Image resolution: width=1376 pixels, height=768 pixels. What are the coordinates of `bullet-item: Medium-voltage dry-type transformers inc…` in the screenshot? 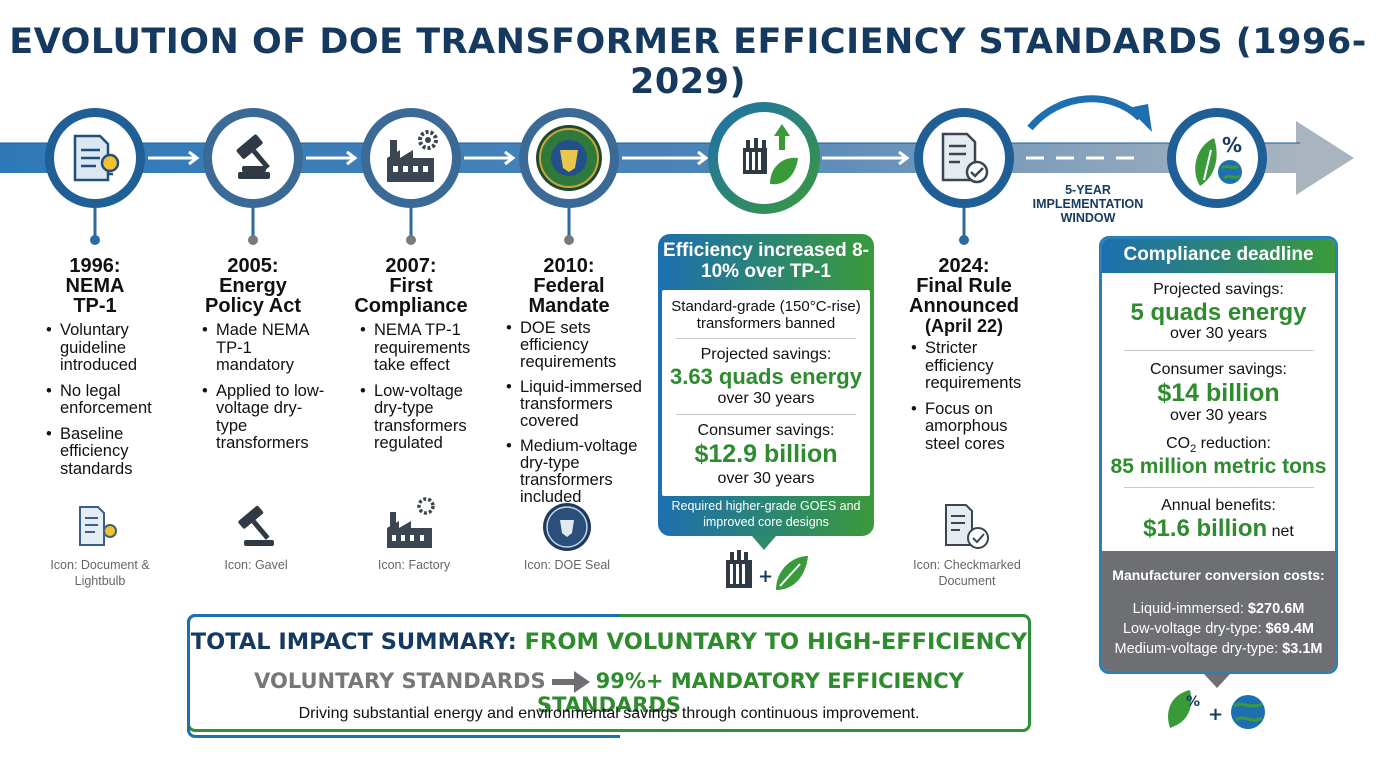 It's located at (581, 472).